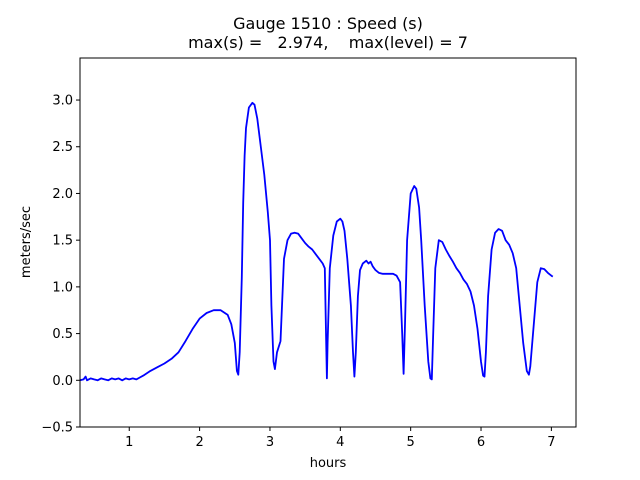 The width and height of the screenshot is (640, 480). What do you see at coordinates (62, 381) in the screenshot?
I see `y-tick-label: 0.0` at bounding box center [62, 381].